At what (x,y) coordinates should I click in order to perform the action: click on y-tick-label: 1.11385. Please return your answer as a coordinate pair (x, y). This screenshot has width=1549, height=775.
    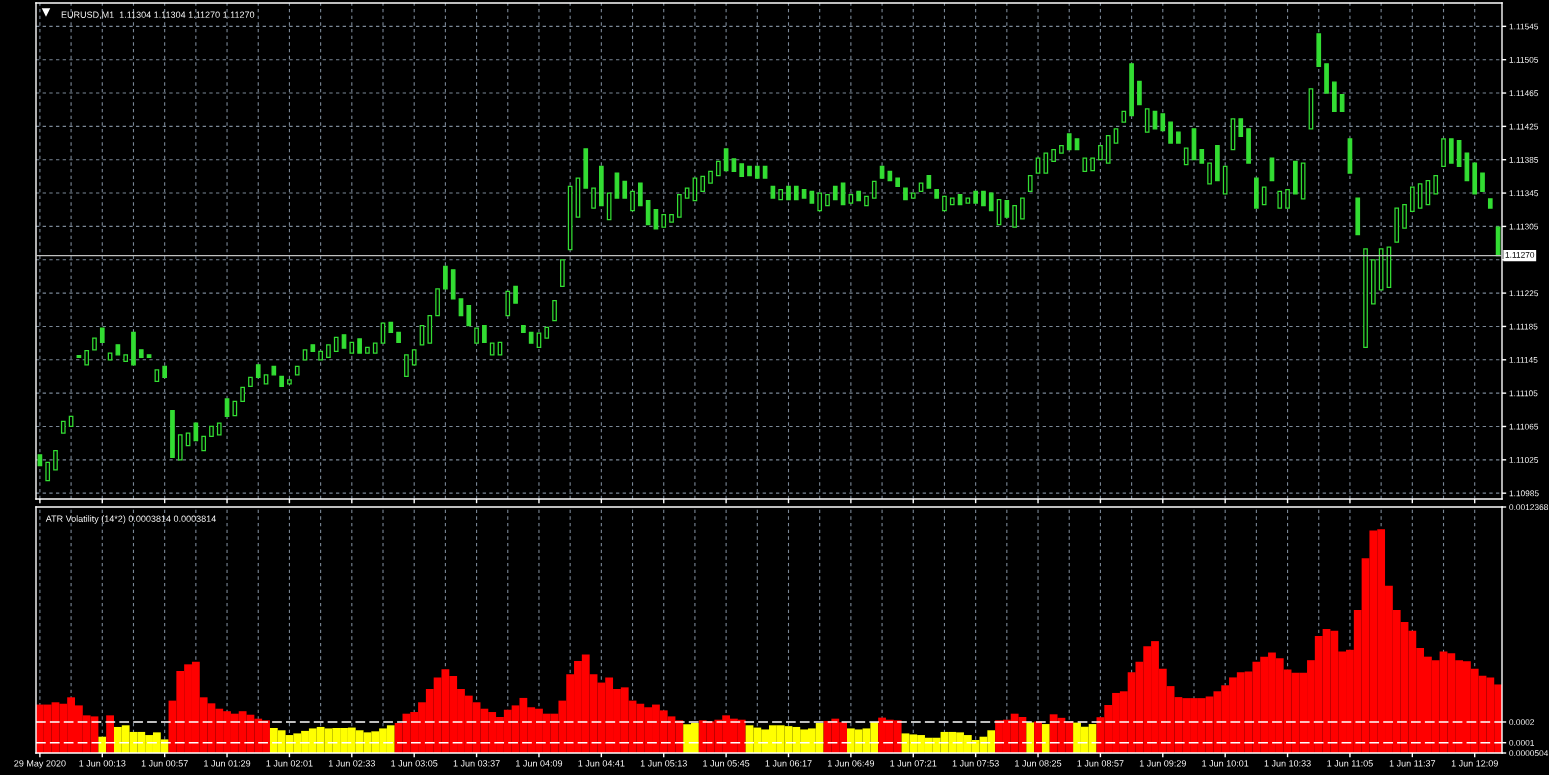
    Looking at the image, I should click on (1524, 159).